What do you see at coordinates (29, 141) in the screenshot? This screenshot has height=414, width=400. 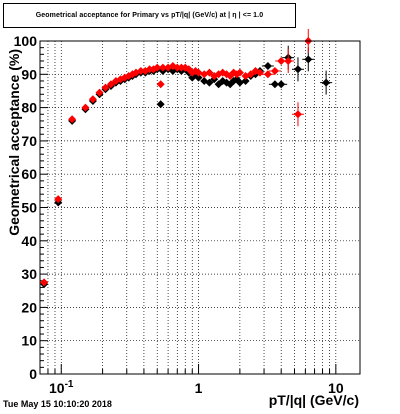 I see `y-tick-label: 70` at bounding box center [29, 141].